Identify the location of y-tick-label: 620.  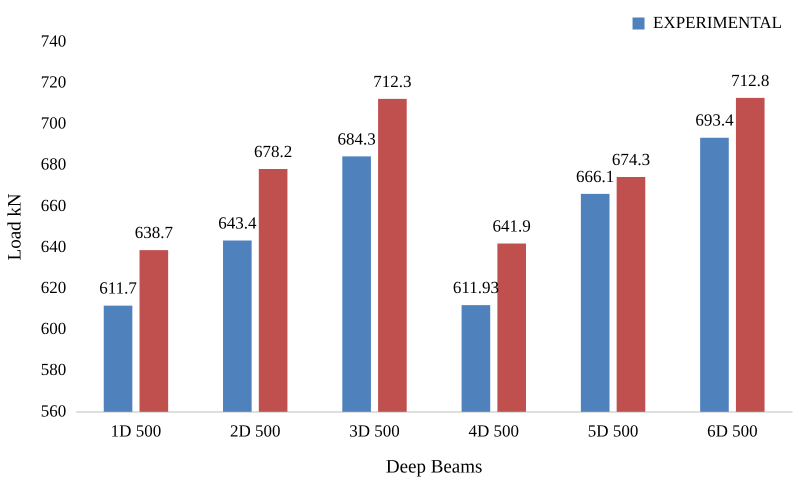
(53, 287).